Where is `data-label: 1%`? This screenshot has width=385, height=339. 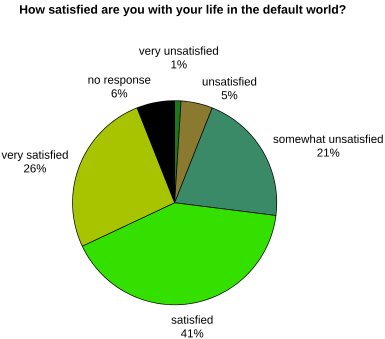
data-label: 1% is located at coordinates (179, 64).